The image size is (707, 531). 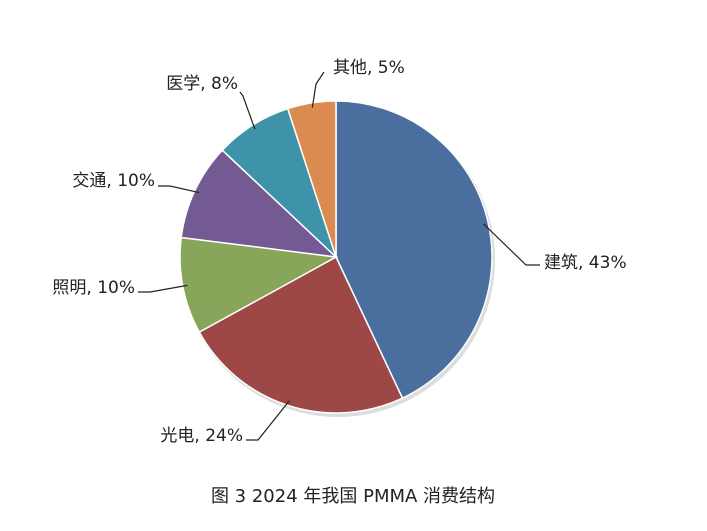 I want to click on chart-title: 图 3 2024 年我国 PMMA 消费结构, so click(x=353, y=496).